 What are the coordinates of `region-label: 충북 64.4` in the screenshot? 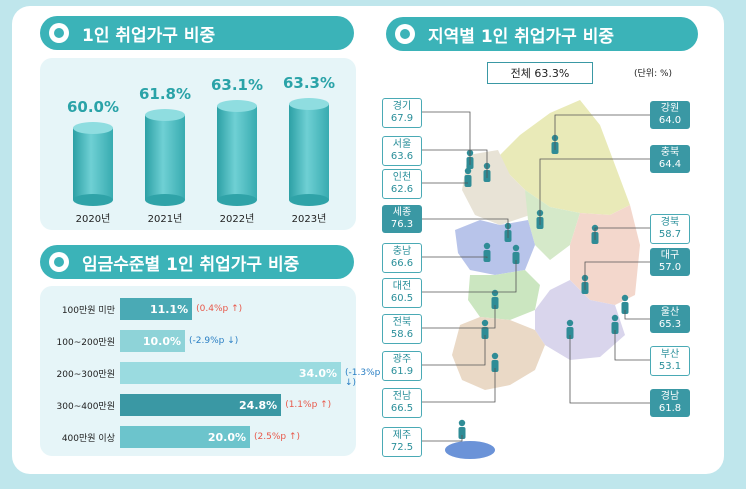 It's located at (670, 159).